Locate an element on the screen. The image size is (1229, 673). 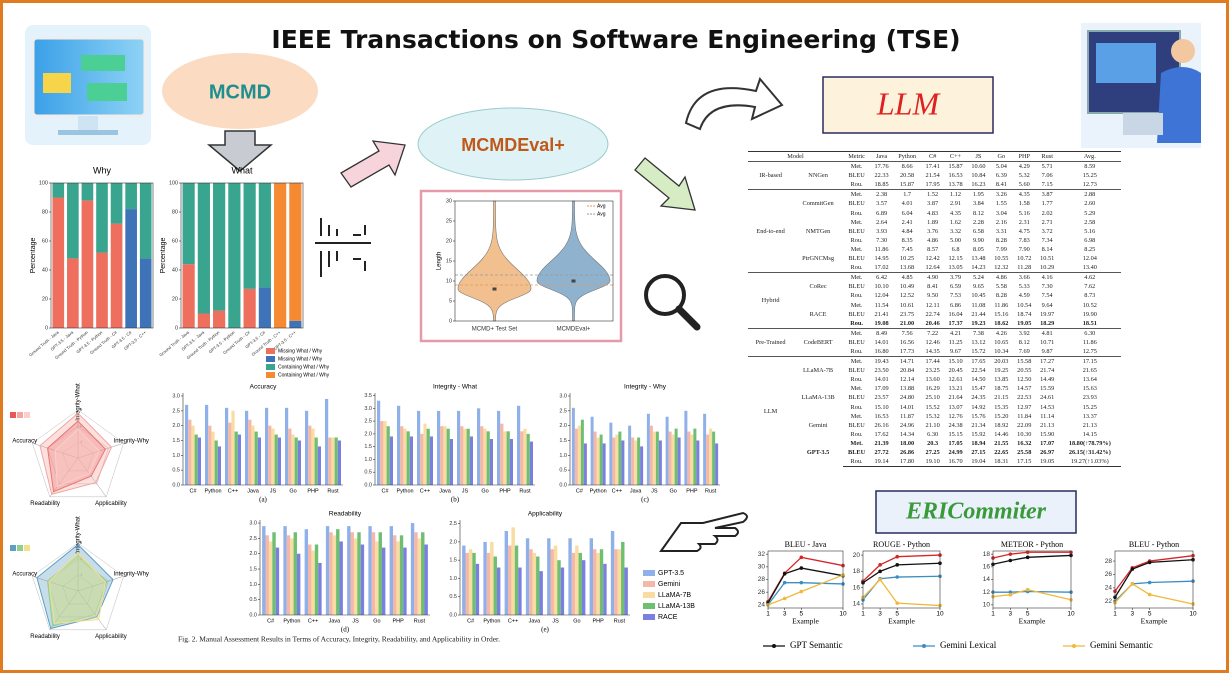
value-cell: 14.01 is located at coordinates (881, 342).